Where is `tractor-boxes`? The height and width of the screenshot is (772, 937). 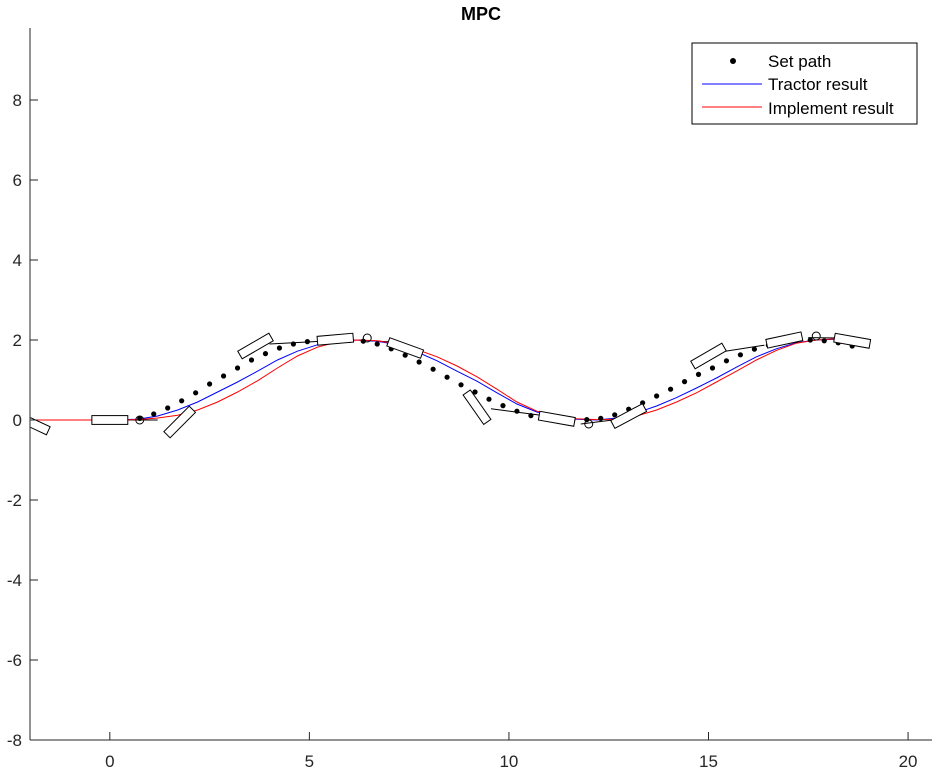 tractor-boxes is located at coordinates (451, 385).